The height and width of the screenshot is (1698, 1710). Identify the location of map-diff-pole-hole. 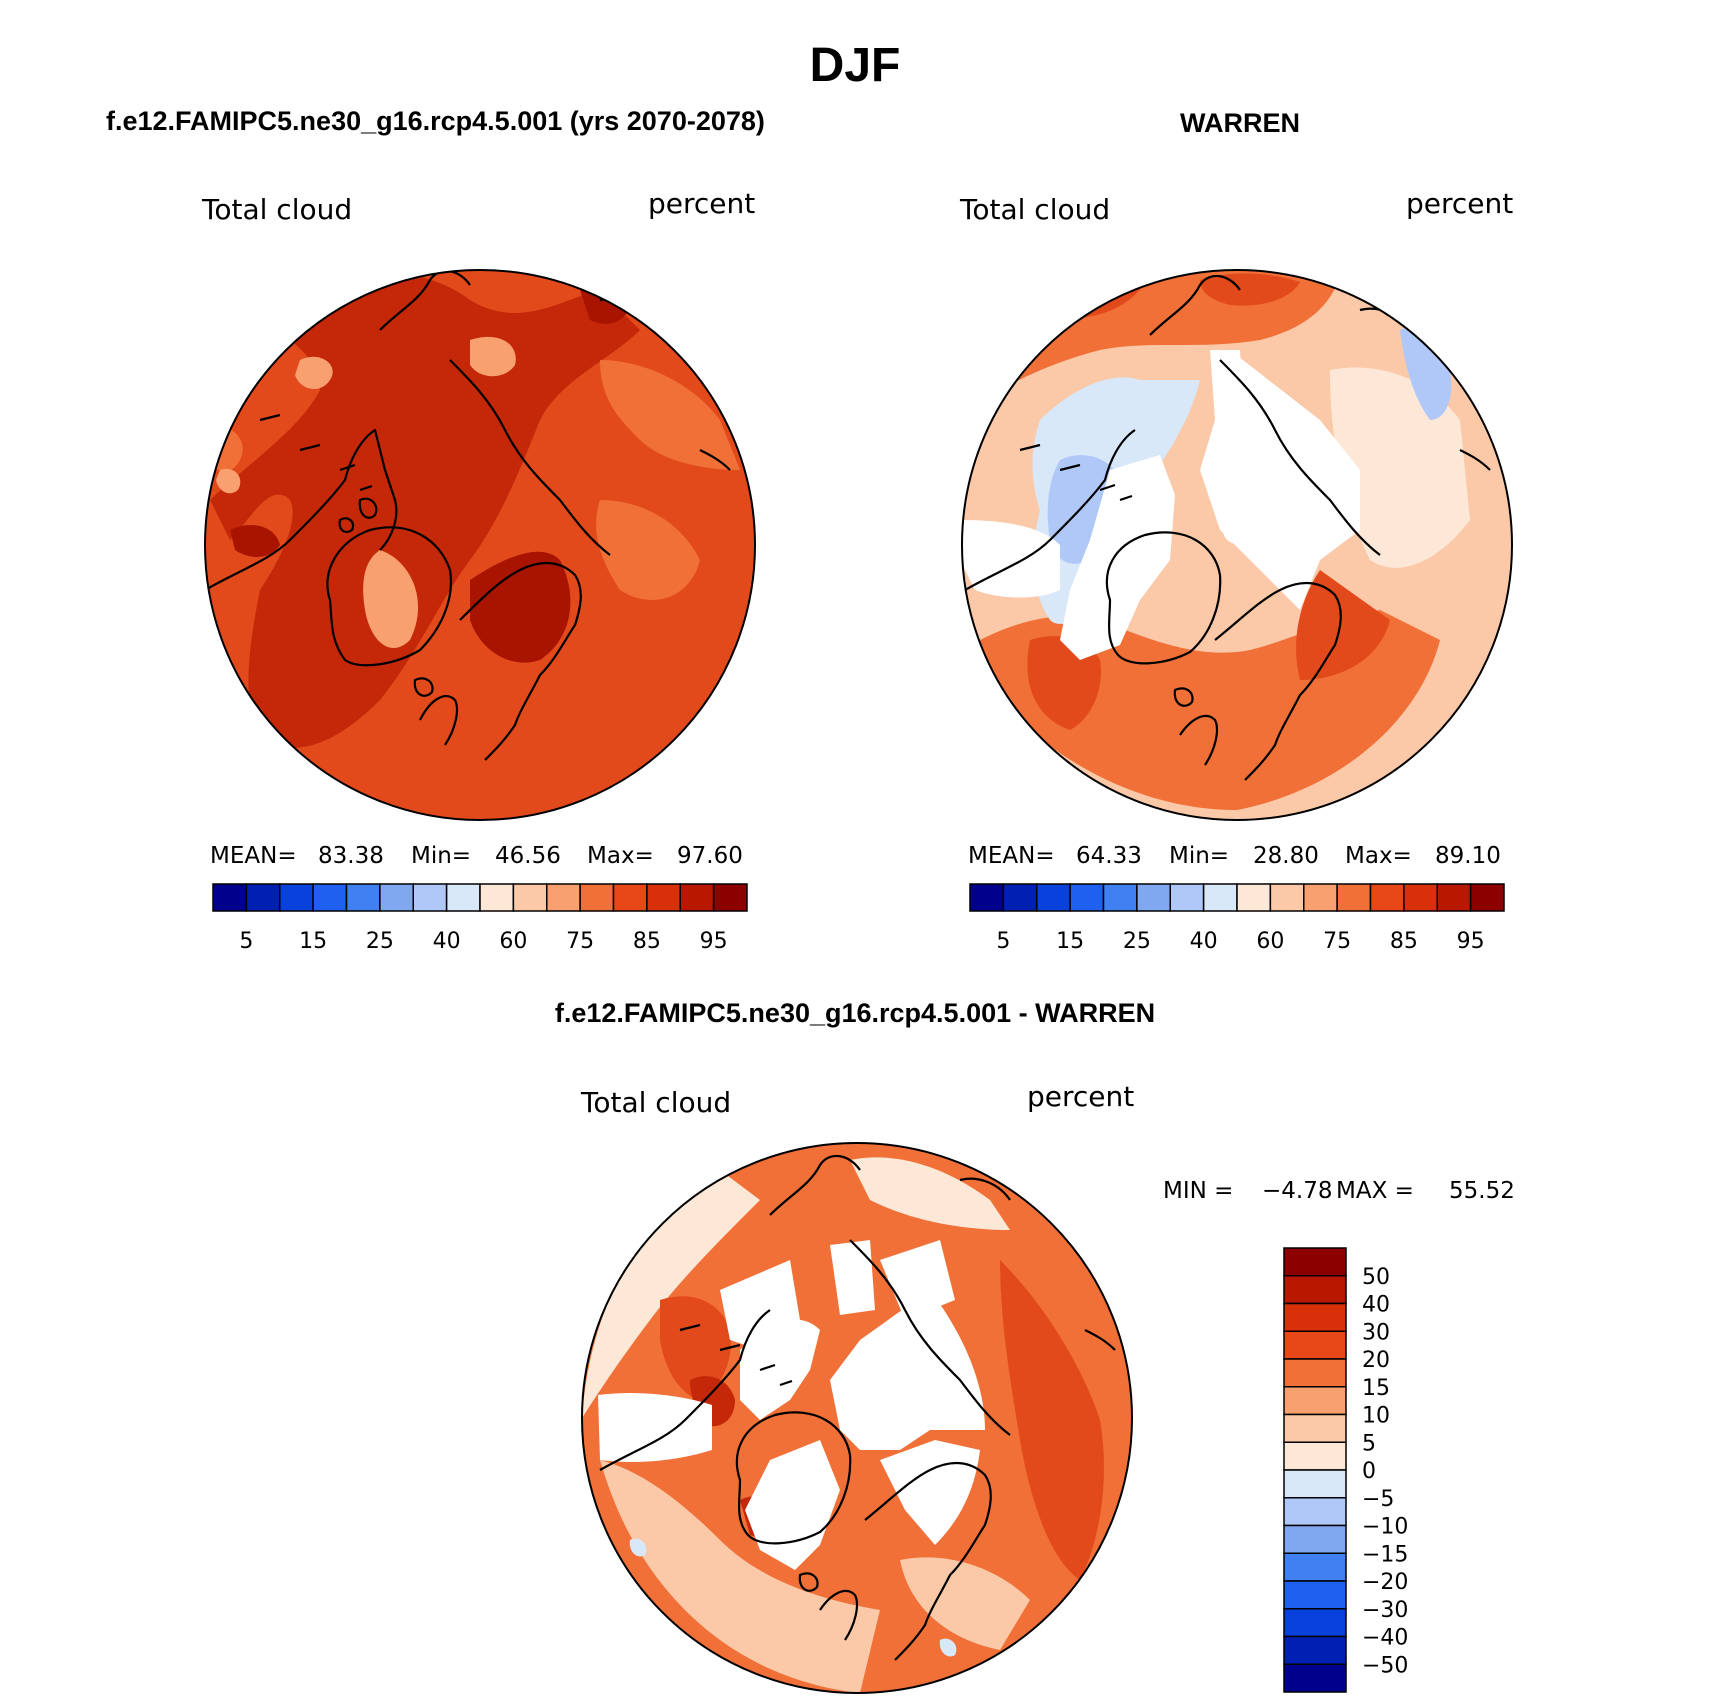
(857, 1418).